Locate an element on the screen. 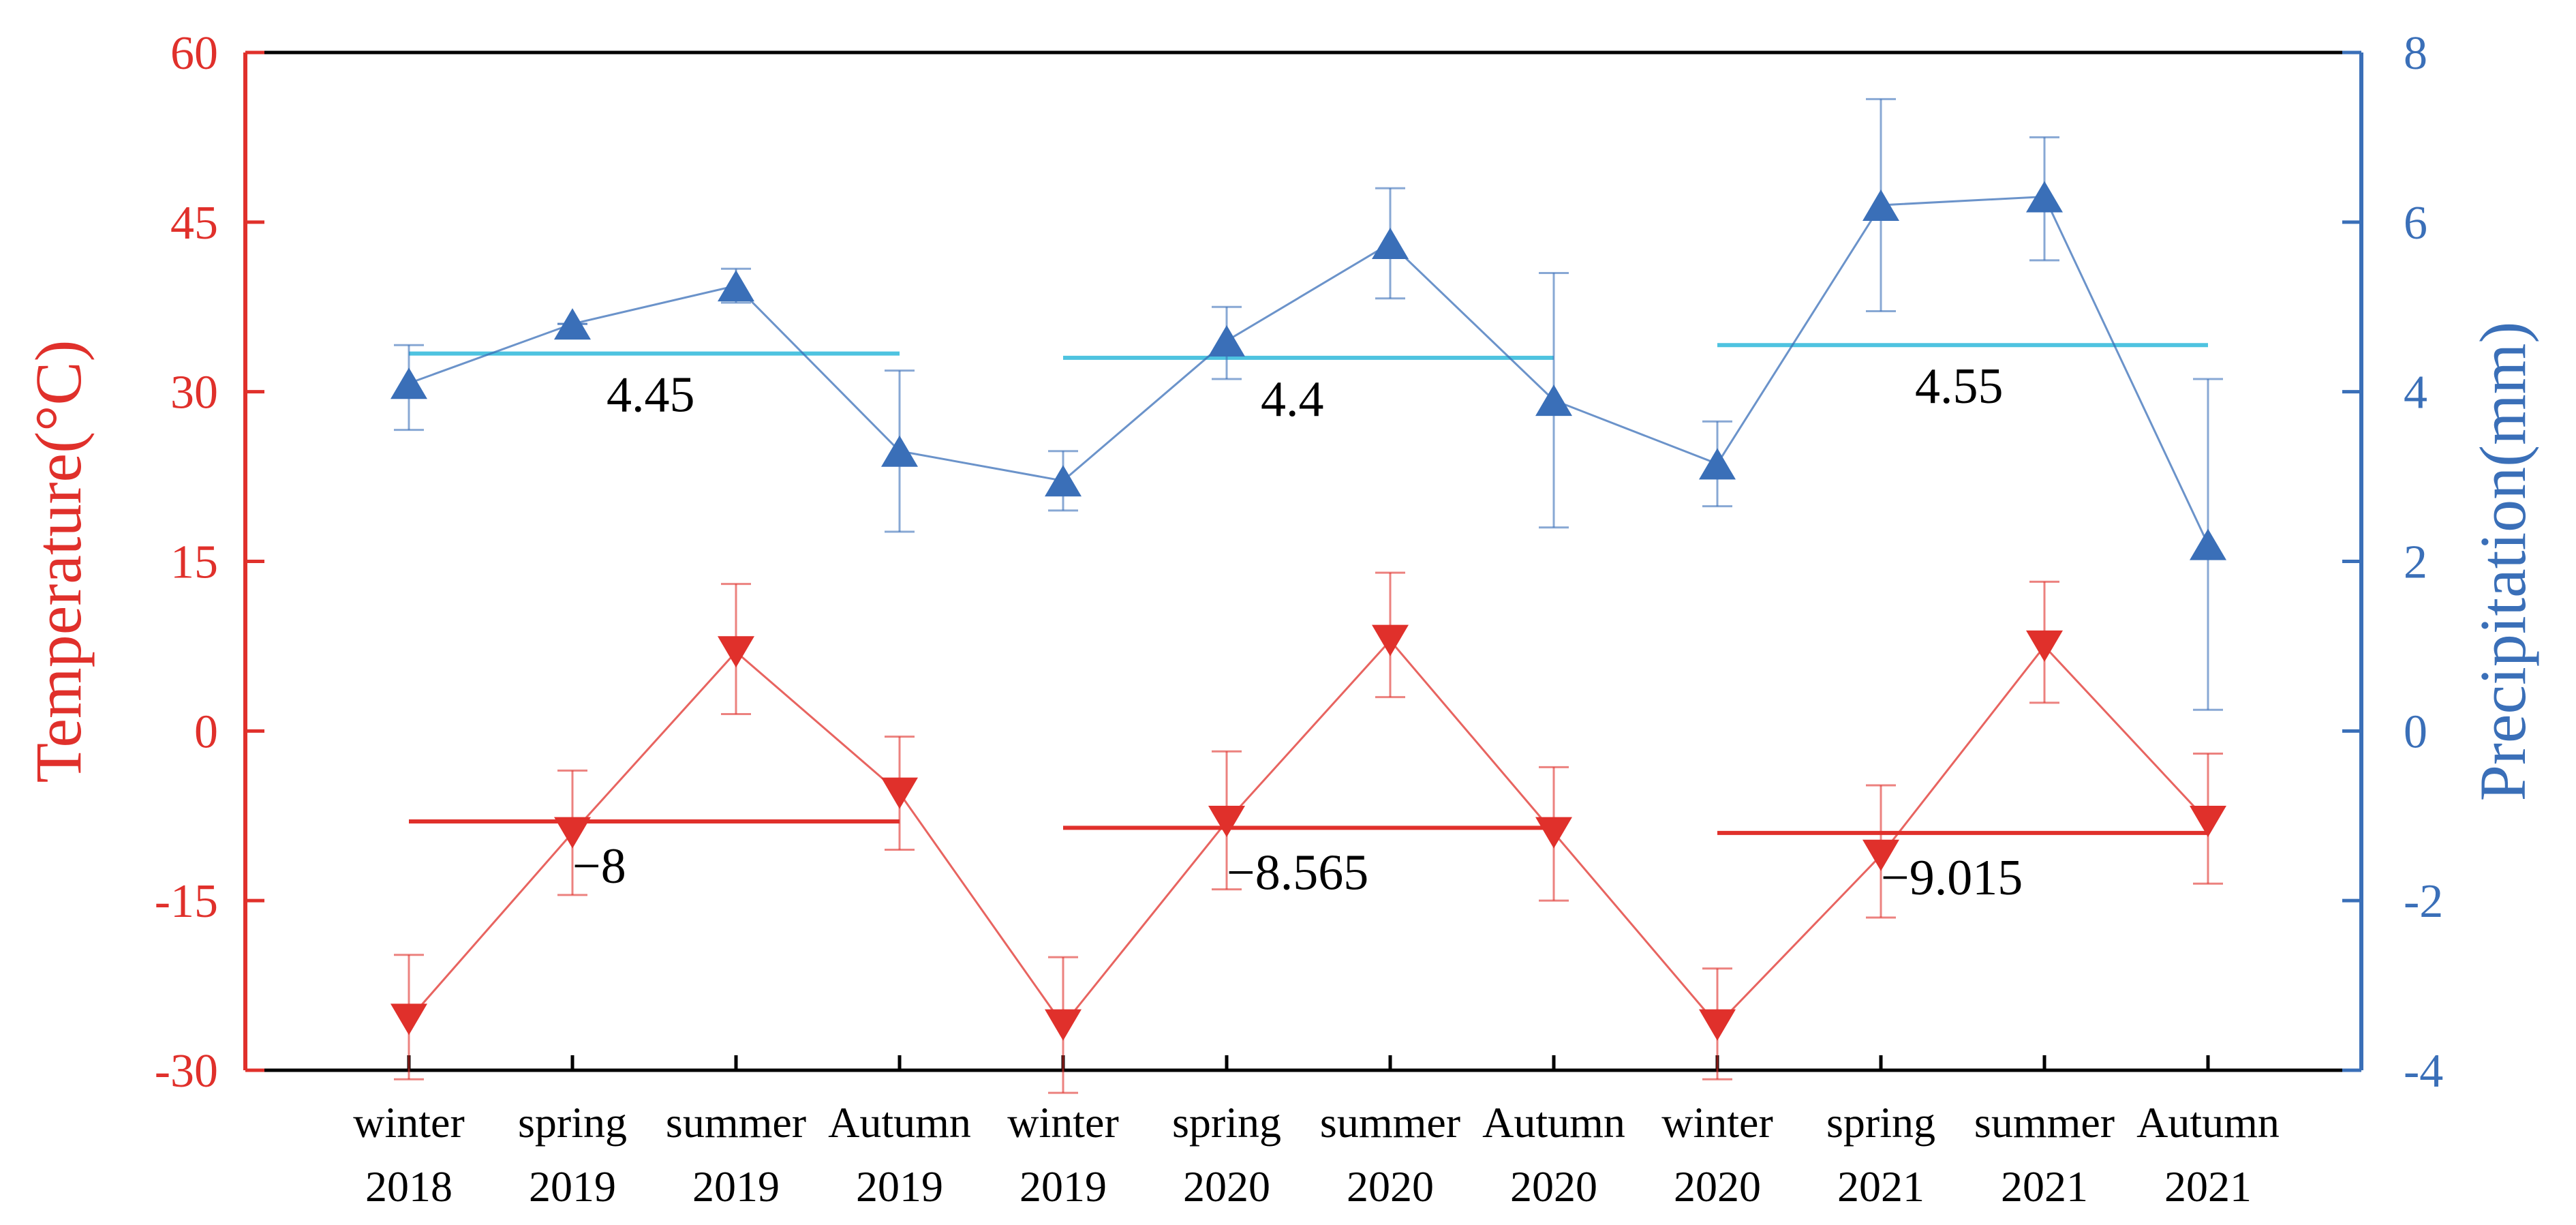  mean-label: −9.015 is located at coordinates (1952, 878).